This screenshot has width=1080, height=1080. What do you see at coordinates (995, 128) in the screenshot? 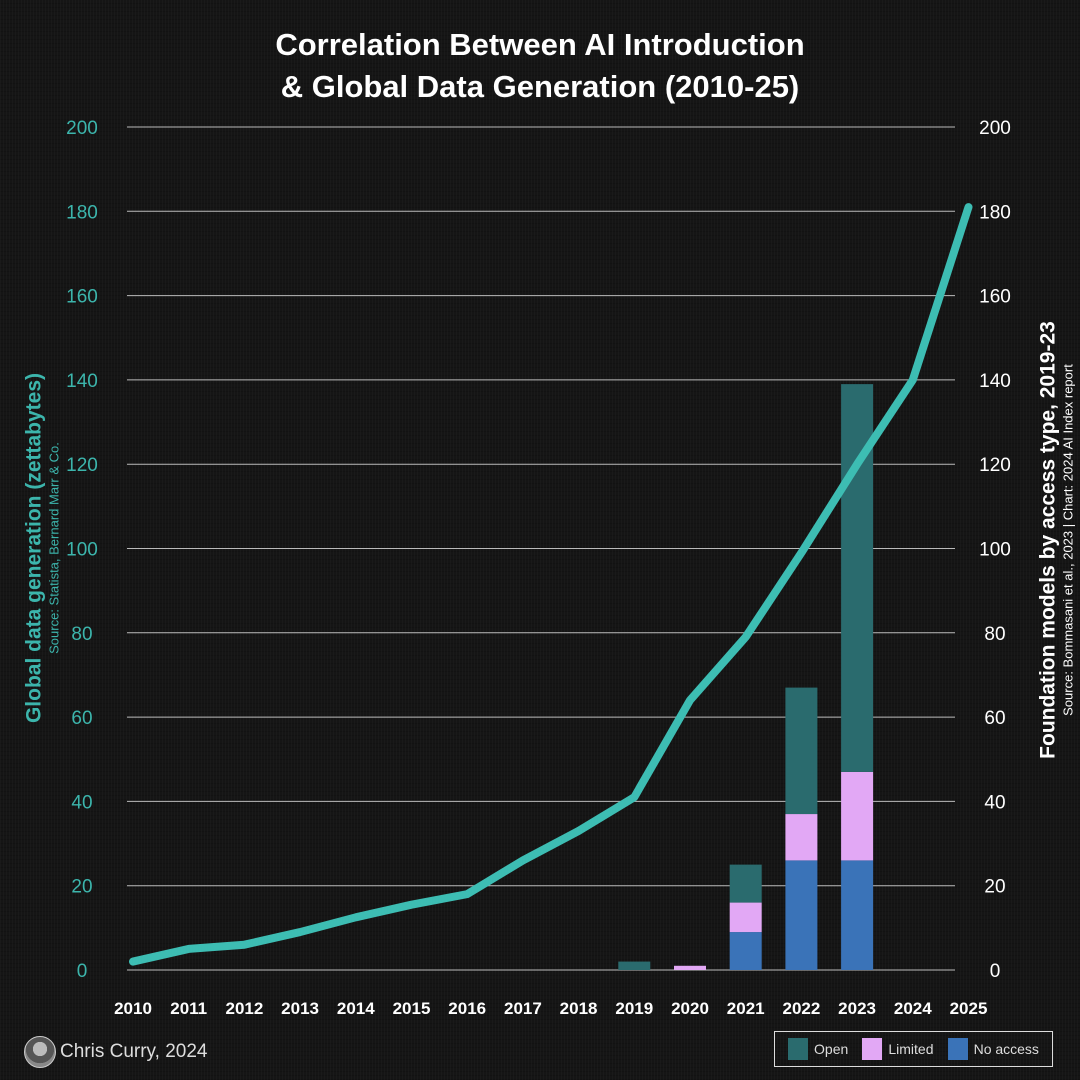
I see `right-tick-label: 200` at bounding box center [995, 128].